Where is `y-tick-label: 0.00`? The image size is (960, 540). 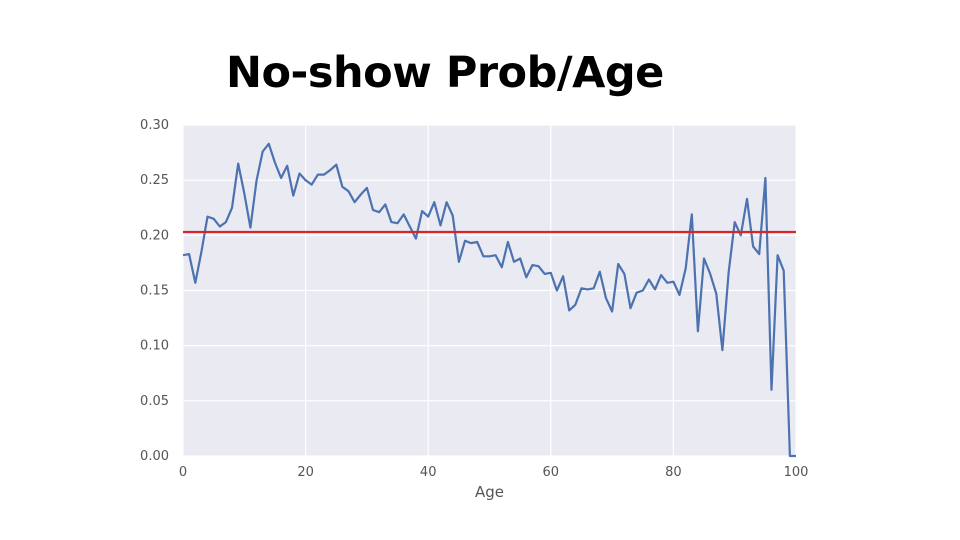 y-tick-label: 0.00 is located at coordinates (154, 456).